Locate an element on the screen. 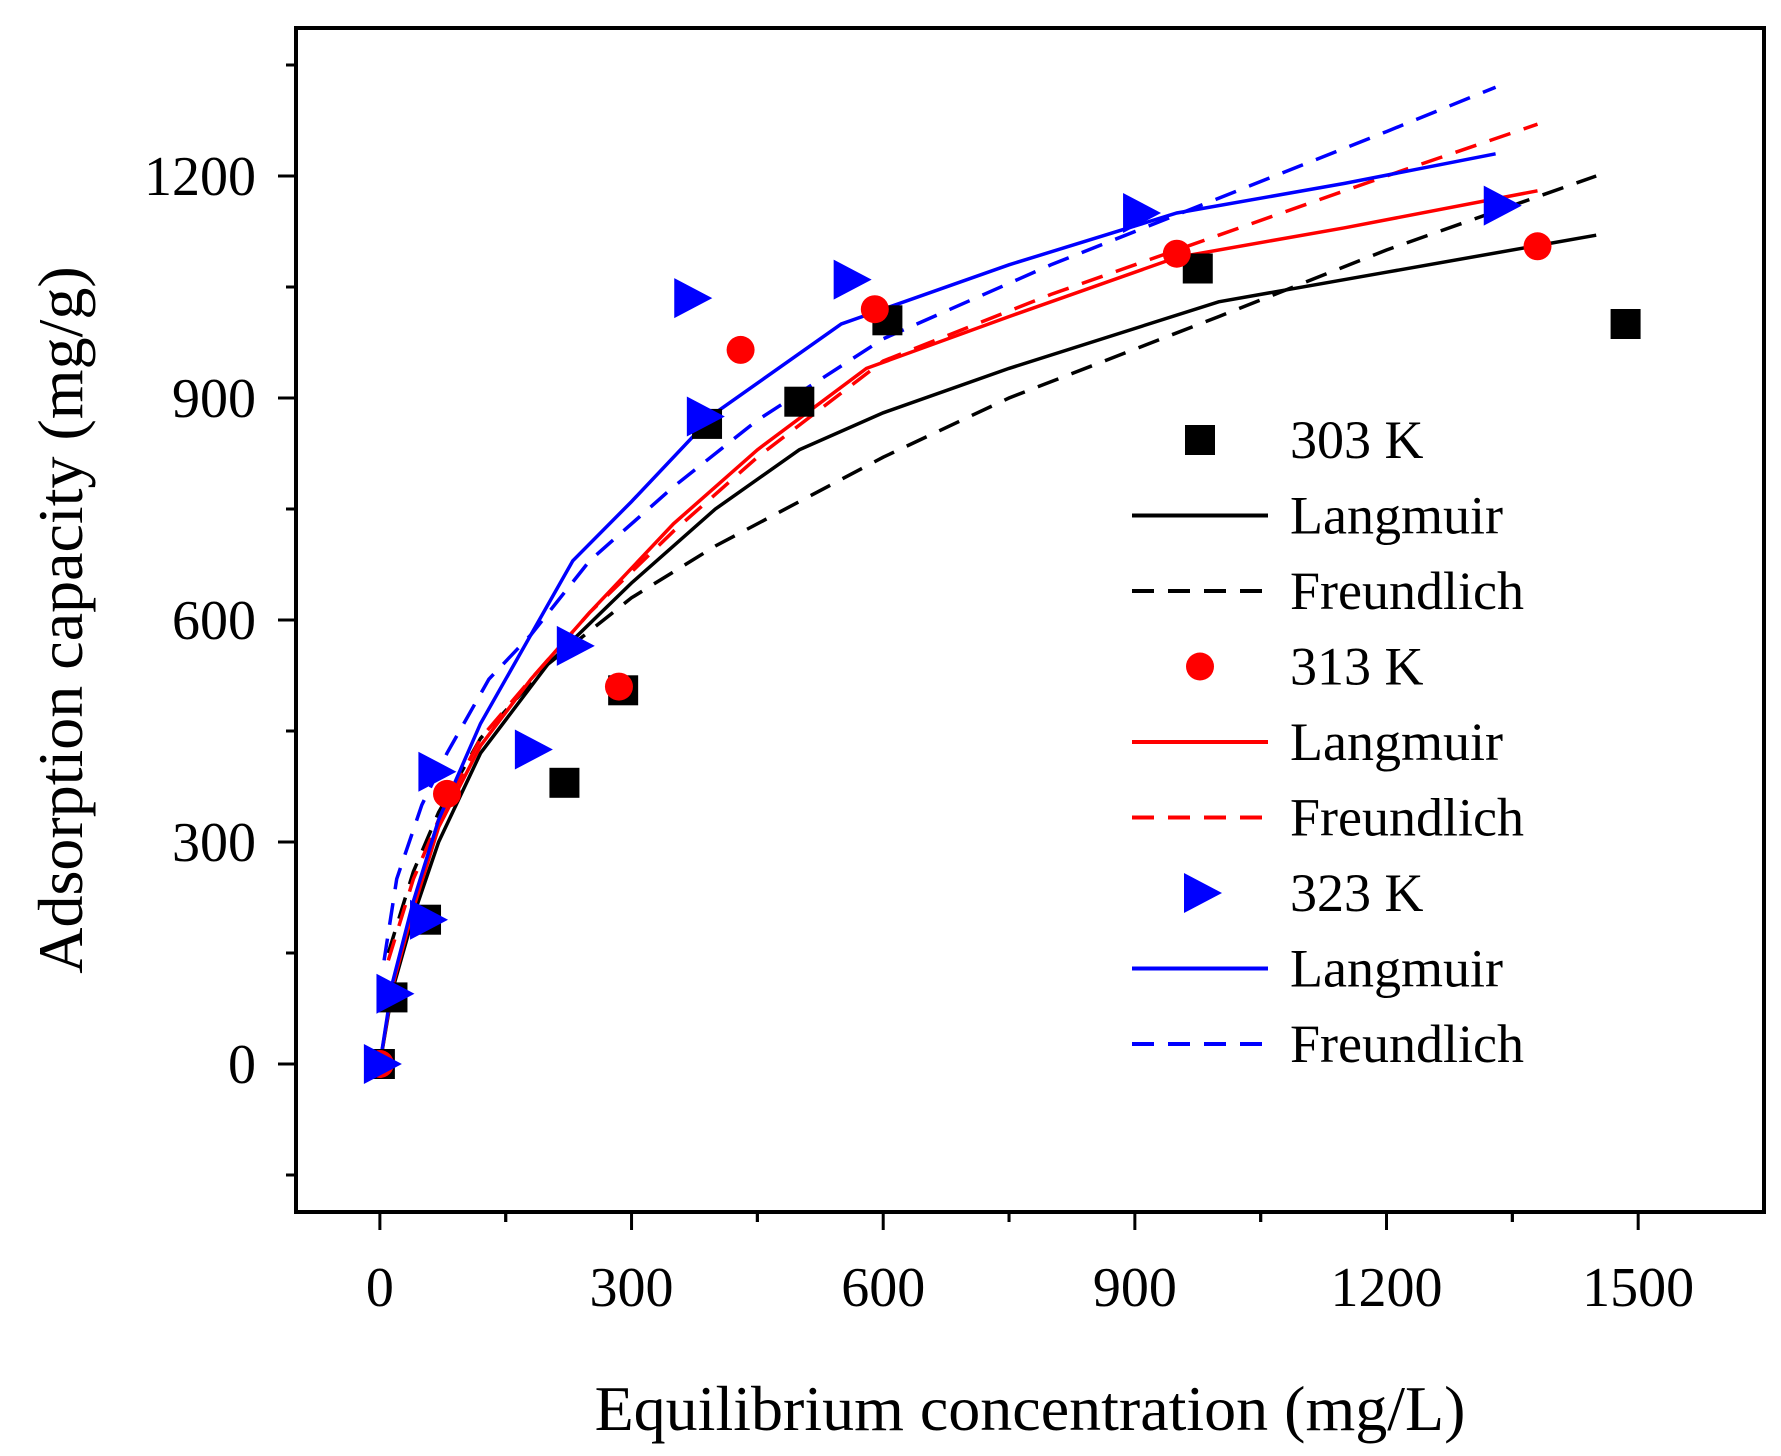 Image resolution: width=1781 pixels, height=1456 pixels. x-tick-label: 900 is located at coordinates (1135, 1288).